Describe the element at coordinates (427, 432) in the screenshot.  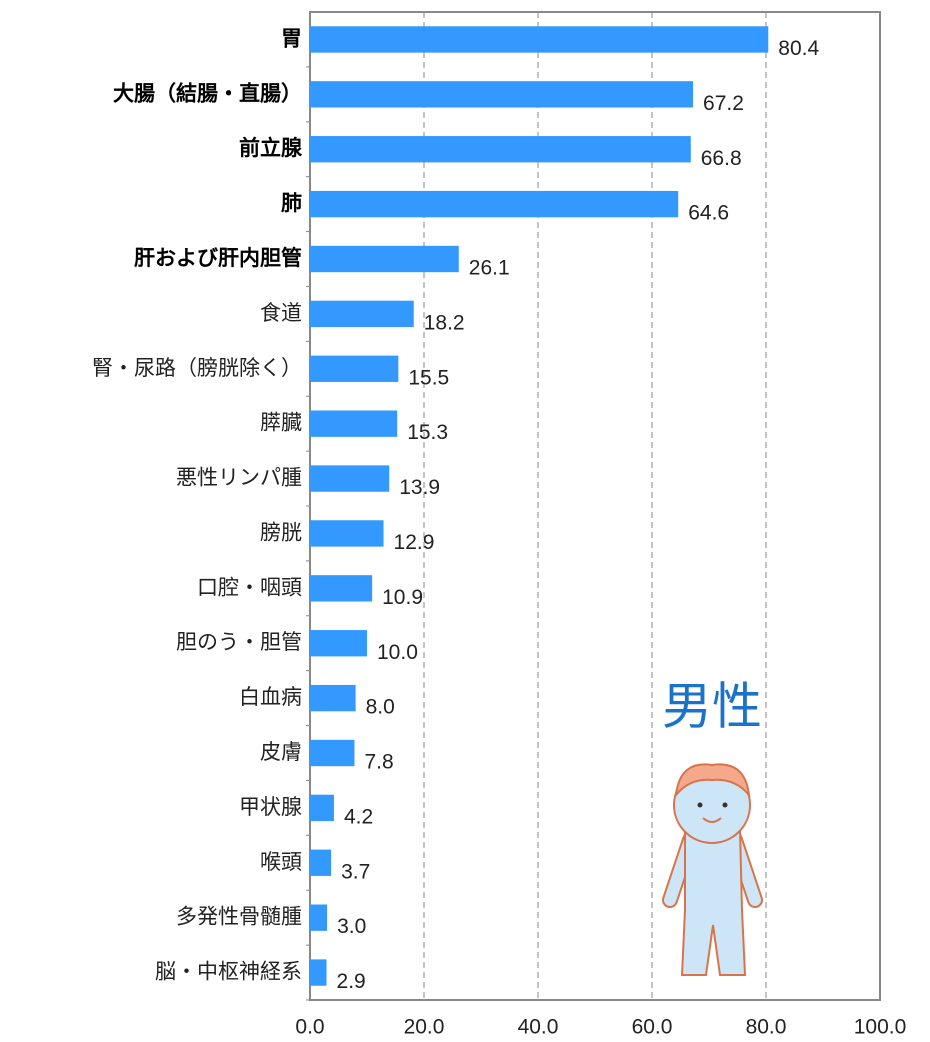
I see `value-label: 15.3` at that location.